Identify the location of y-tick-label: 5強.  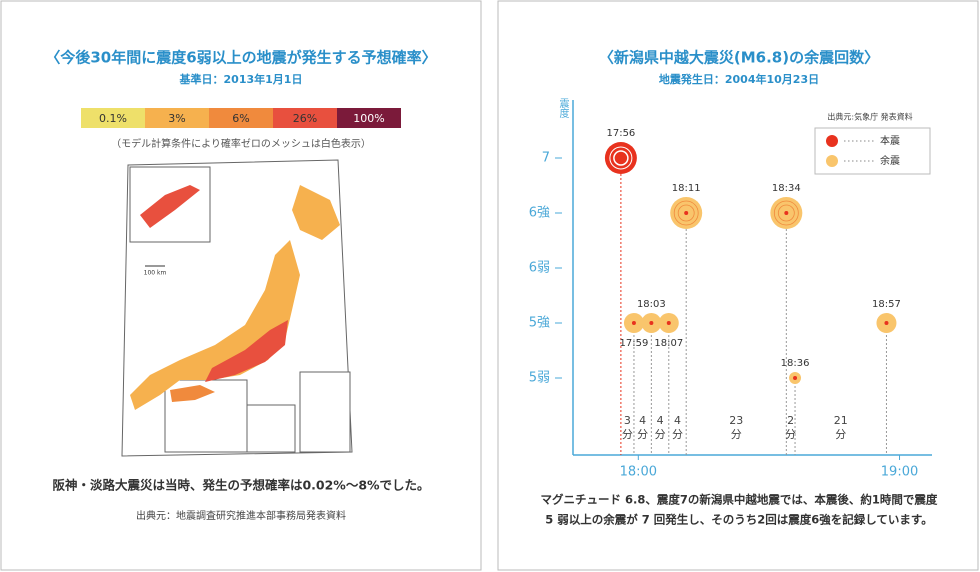
(539, 323).